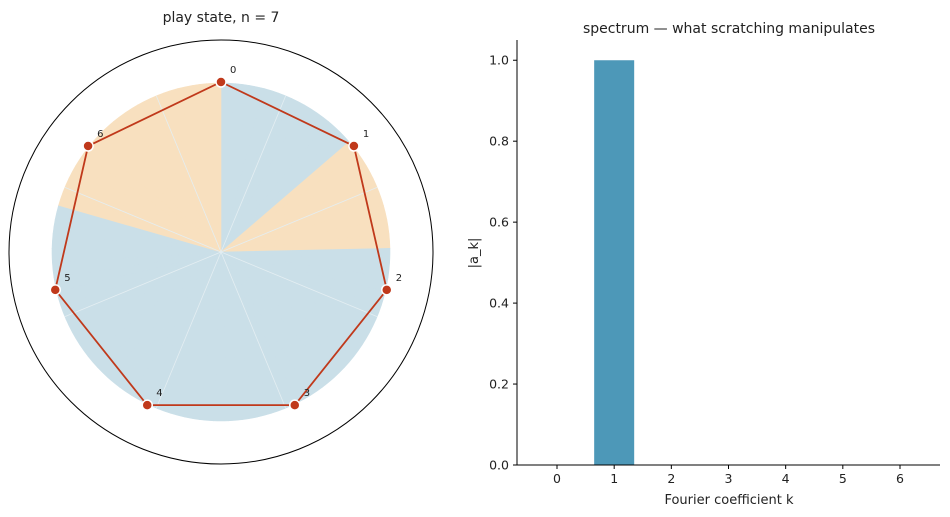 The width and height of the screenshot is (950, 517). I want to click on y-tick-label: 1.0, so click(499, 60).